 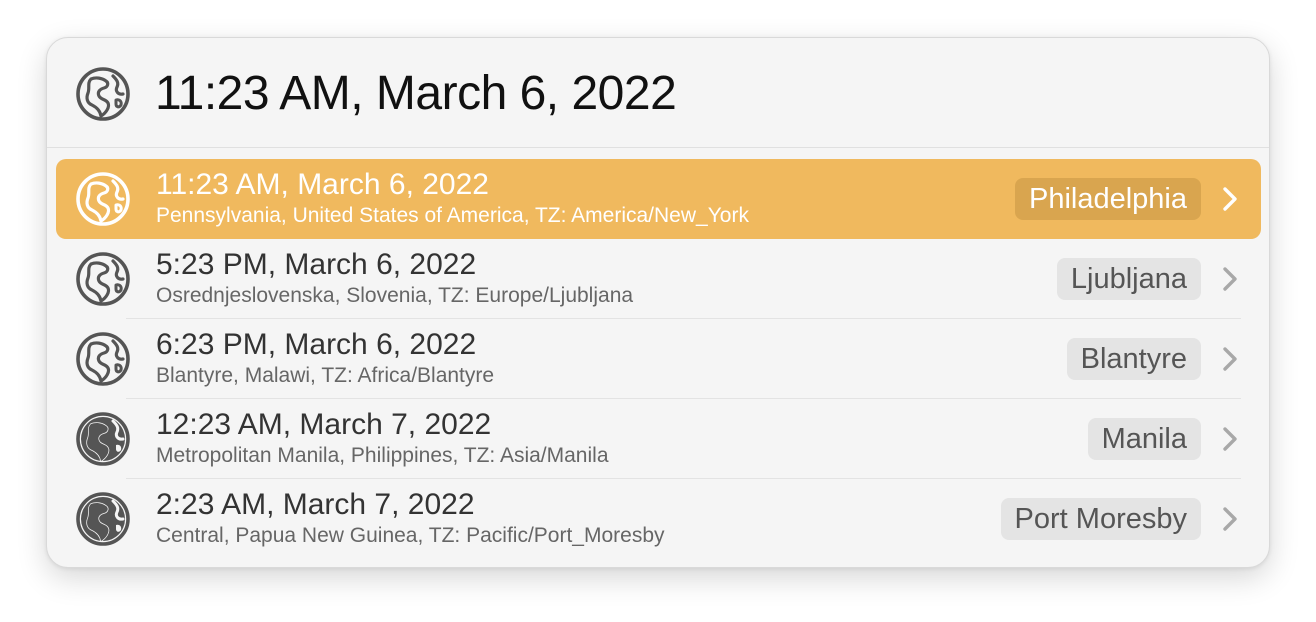 What do you see at coordinates (1144, 439) in the screenshot?
I see `city-tag: Manila` at bounding box center [1144, 439].